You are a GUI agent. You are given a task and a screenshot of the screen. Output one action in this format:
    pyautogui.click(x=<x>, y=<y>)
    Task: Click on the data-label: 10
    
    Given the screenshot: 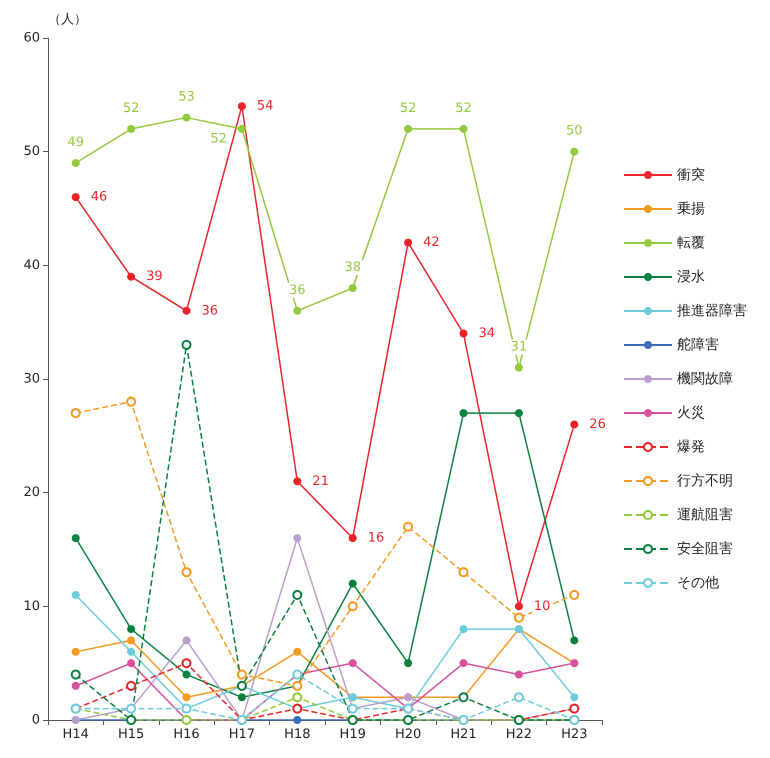 What is the action you would take?
    pyautogui.click(x=542, y=606)
    